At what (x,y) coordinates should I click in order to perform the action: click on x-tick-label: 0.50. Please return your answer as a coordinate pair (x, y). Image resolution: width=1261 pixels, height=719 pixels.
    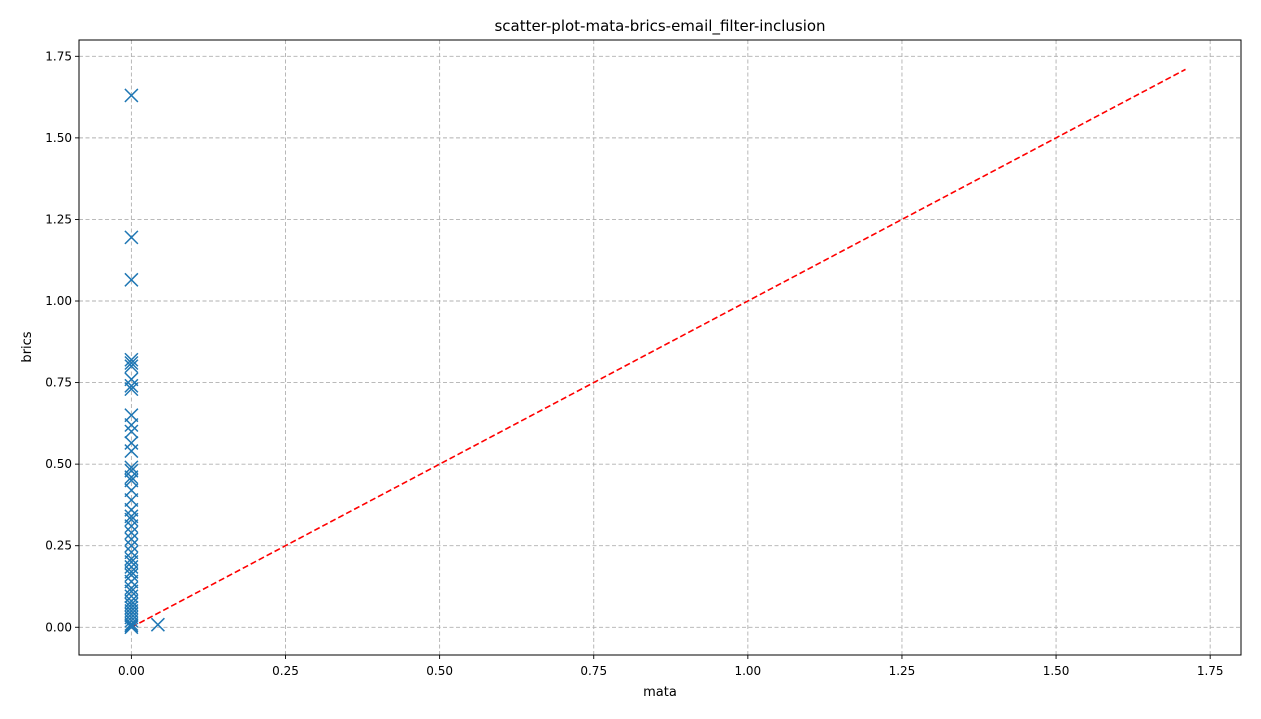
    Looking at the image, I should click on (439, 671).